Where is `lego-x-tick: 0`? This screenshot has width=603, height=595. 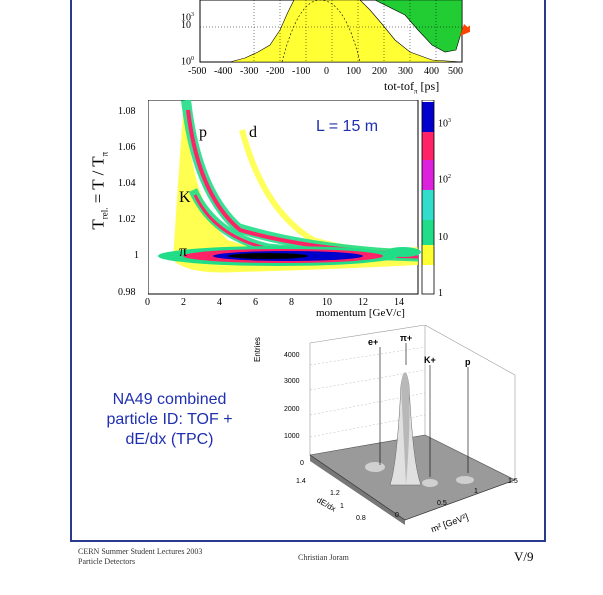
lego-x-tick: 0 is located at coordinates (397, 515).